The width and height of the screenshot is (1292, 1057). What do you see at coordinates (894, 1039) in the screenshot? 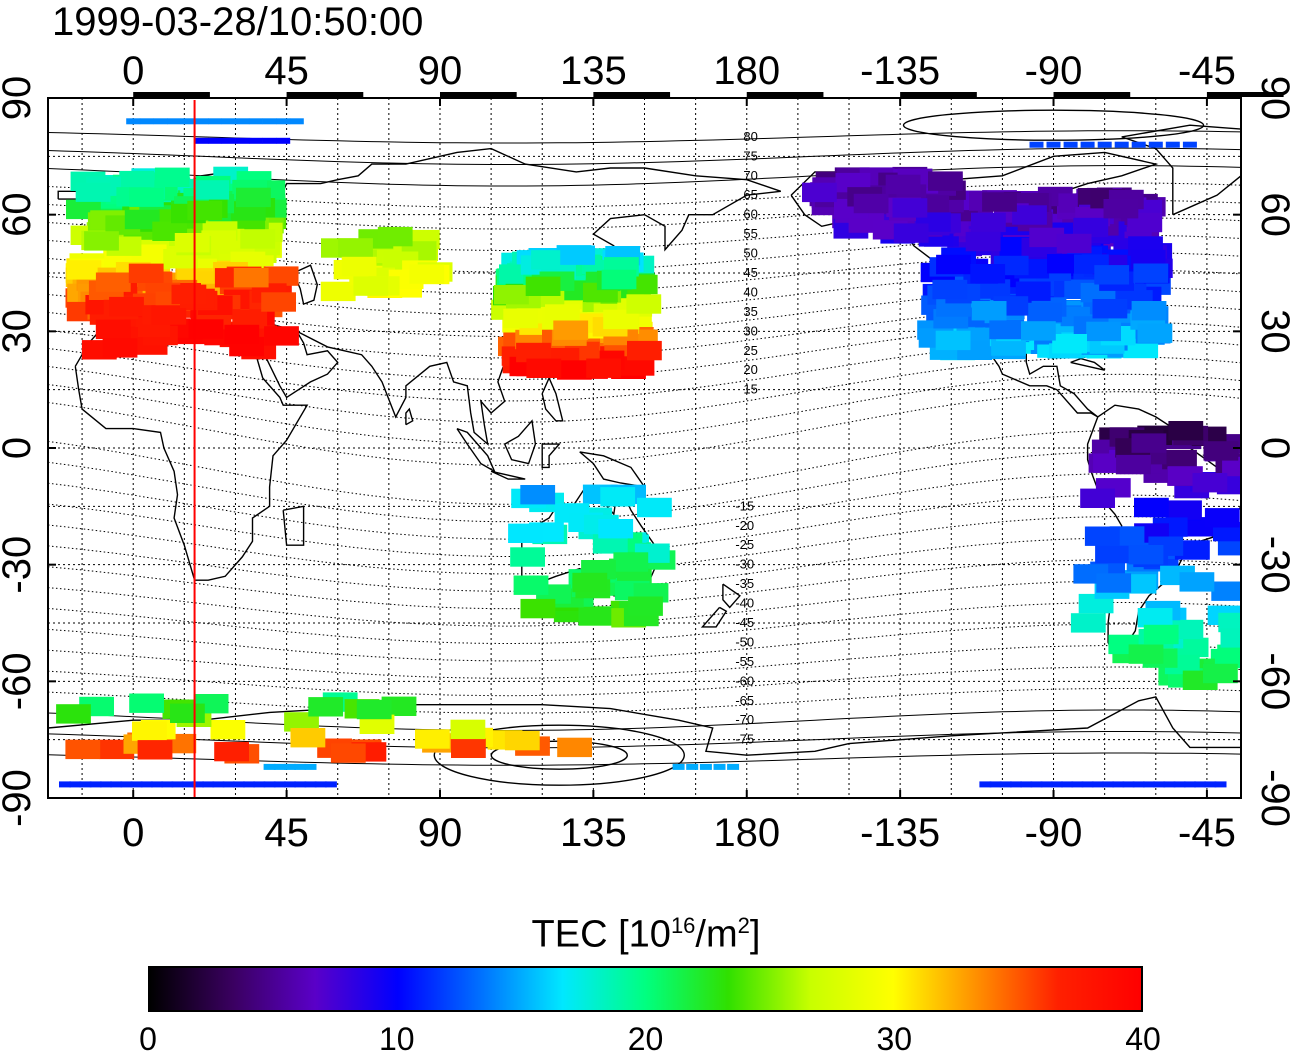
I see `colorbar-tick-label: 30` at bounding box center [894, 1039].